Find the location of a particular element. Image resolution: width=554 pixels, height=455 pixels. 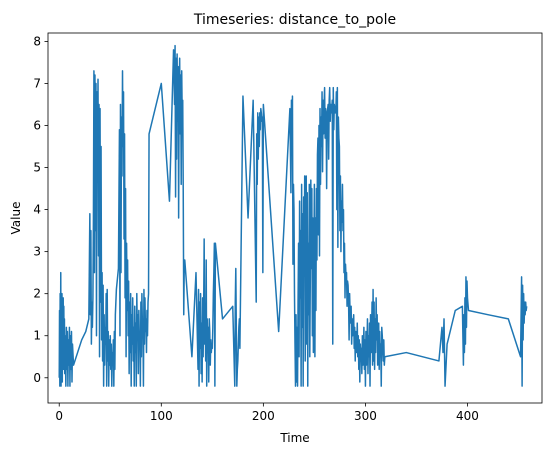

y-tick-label: 0 is located at coordinates (37, 378).